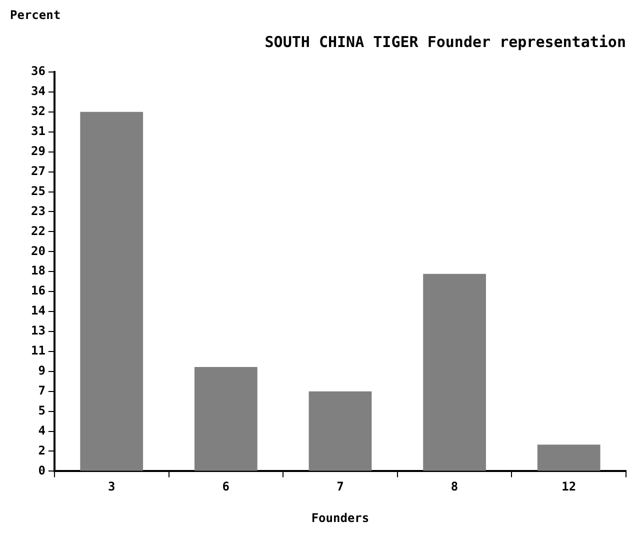  I want to click on y-tick-label: 7, so click(42, 390).